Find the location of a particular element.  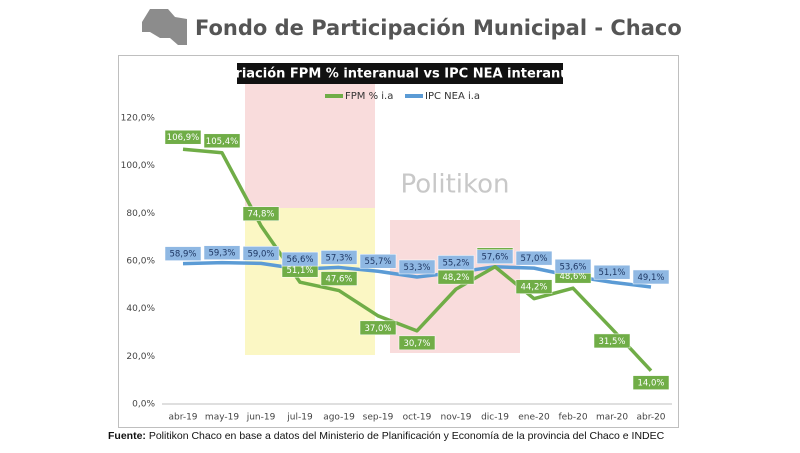

data-label: 47,6% is located at coordinates (338, 280).